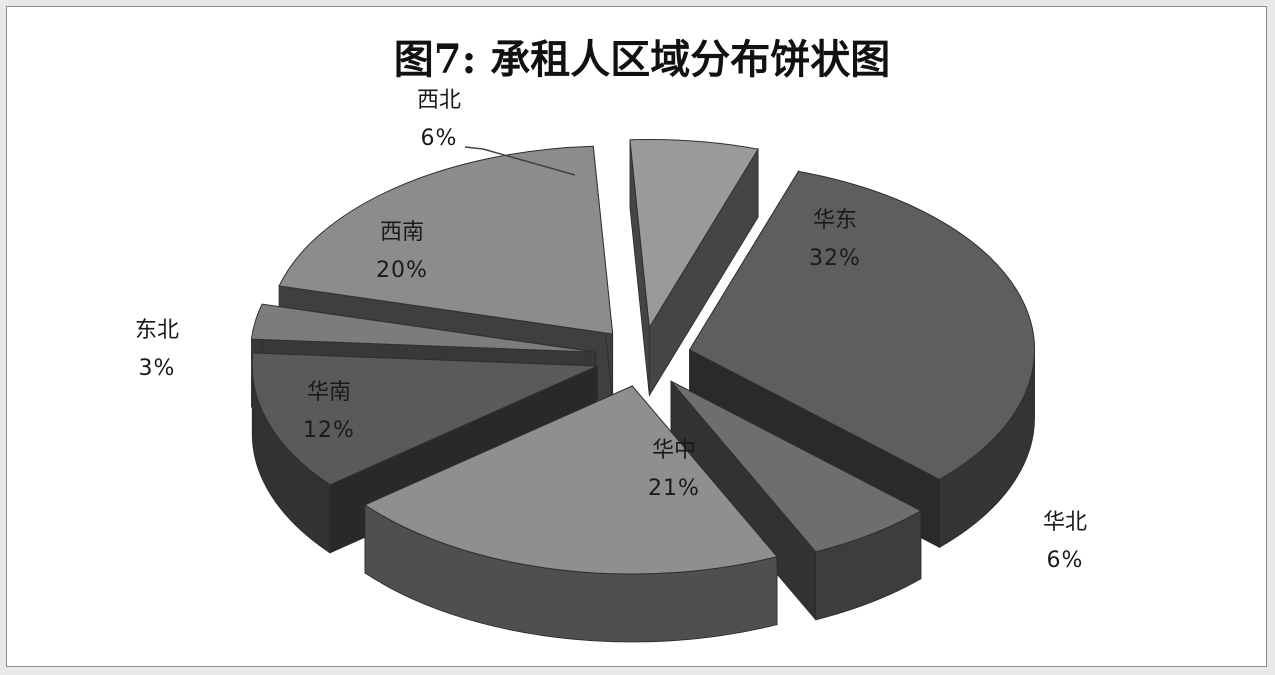 The height and width of the screenshot is (675, 1275). I want to click on slice-label-name: 东北, so click(157, 330).